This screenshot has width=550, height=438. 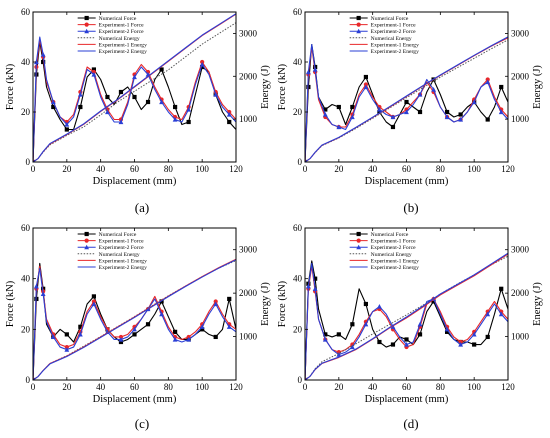 What do you see at coordinates (300, 380) in the screenshot?
I see `y-tick-label: 0` at bounding box center [300, 380].